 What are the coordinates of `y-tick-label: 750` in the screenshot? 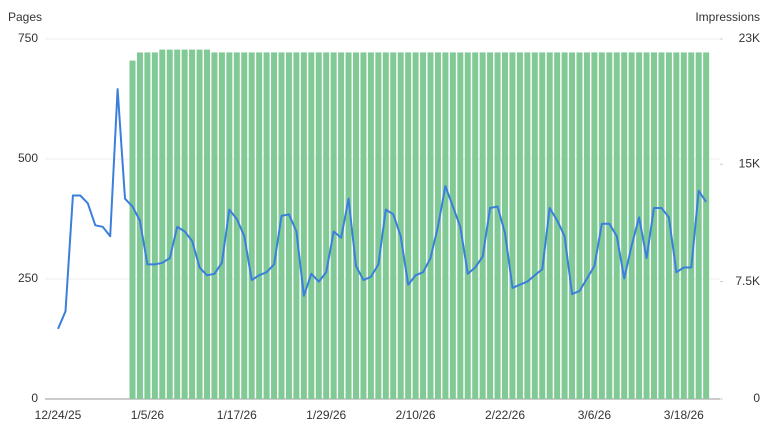 It's located at (28, 38).